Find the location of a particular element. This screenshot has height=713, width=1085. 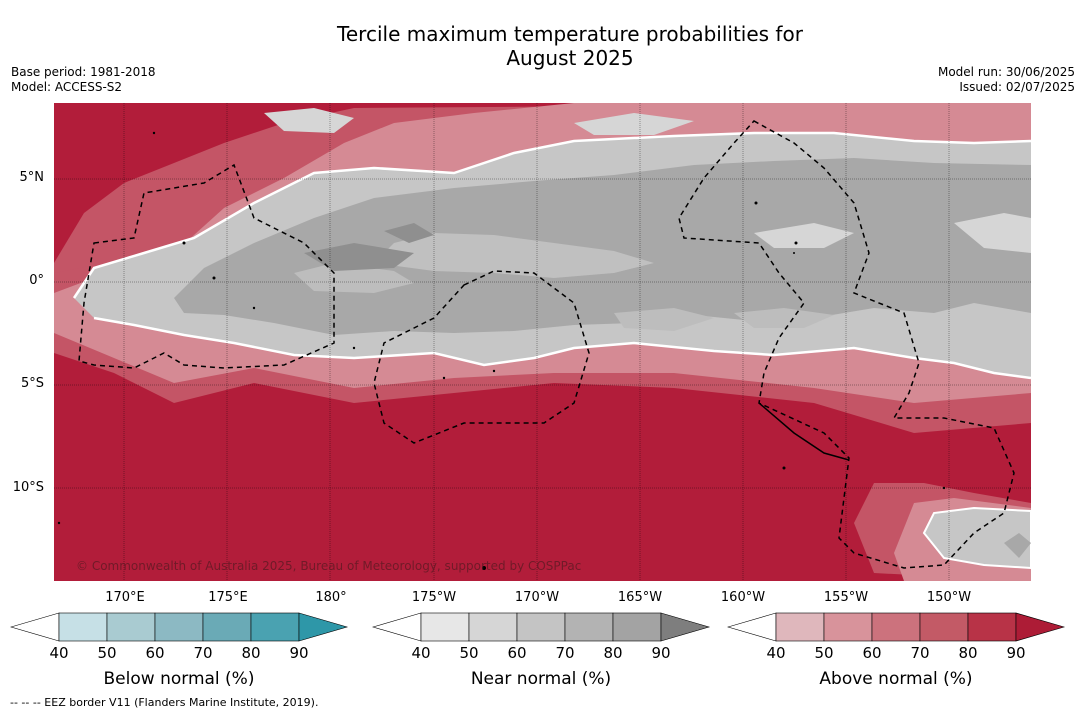

cbar1-tick-40: 40 is located at coordinates (421, 653).